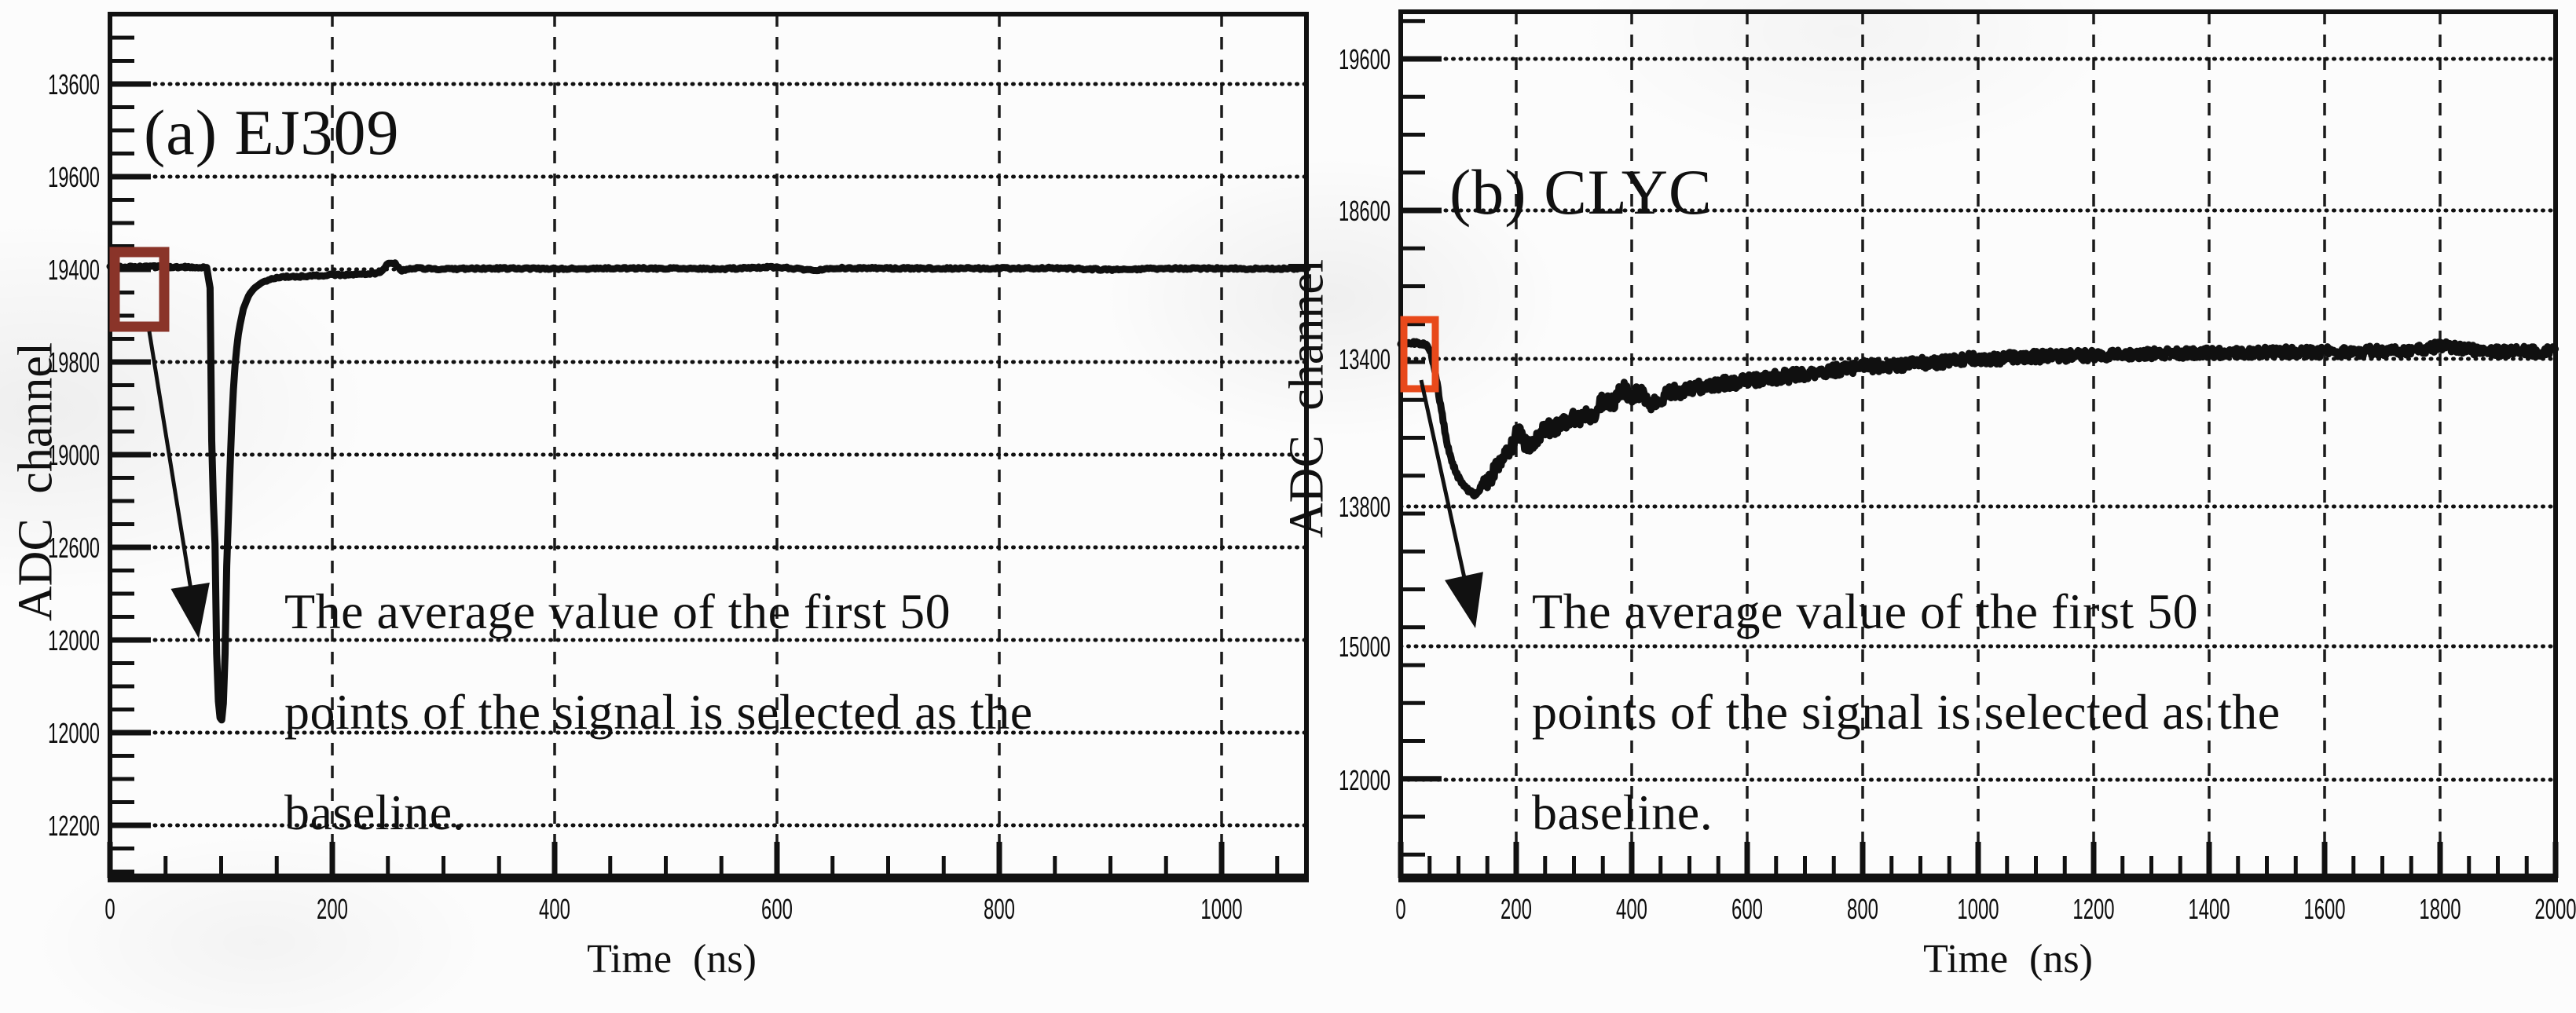 The image size is (2576, 1013). I want to click on panel-b-title: (b) CLYC, so click(1581, 192).